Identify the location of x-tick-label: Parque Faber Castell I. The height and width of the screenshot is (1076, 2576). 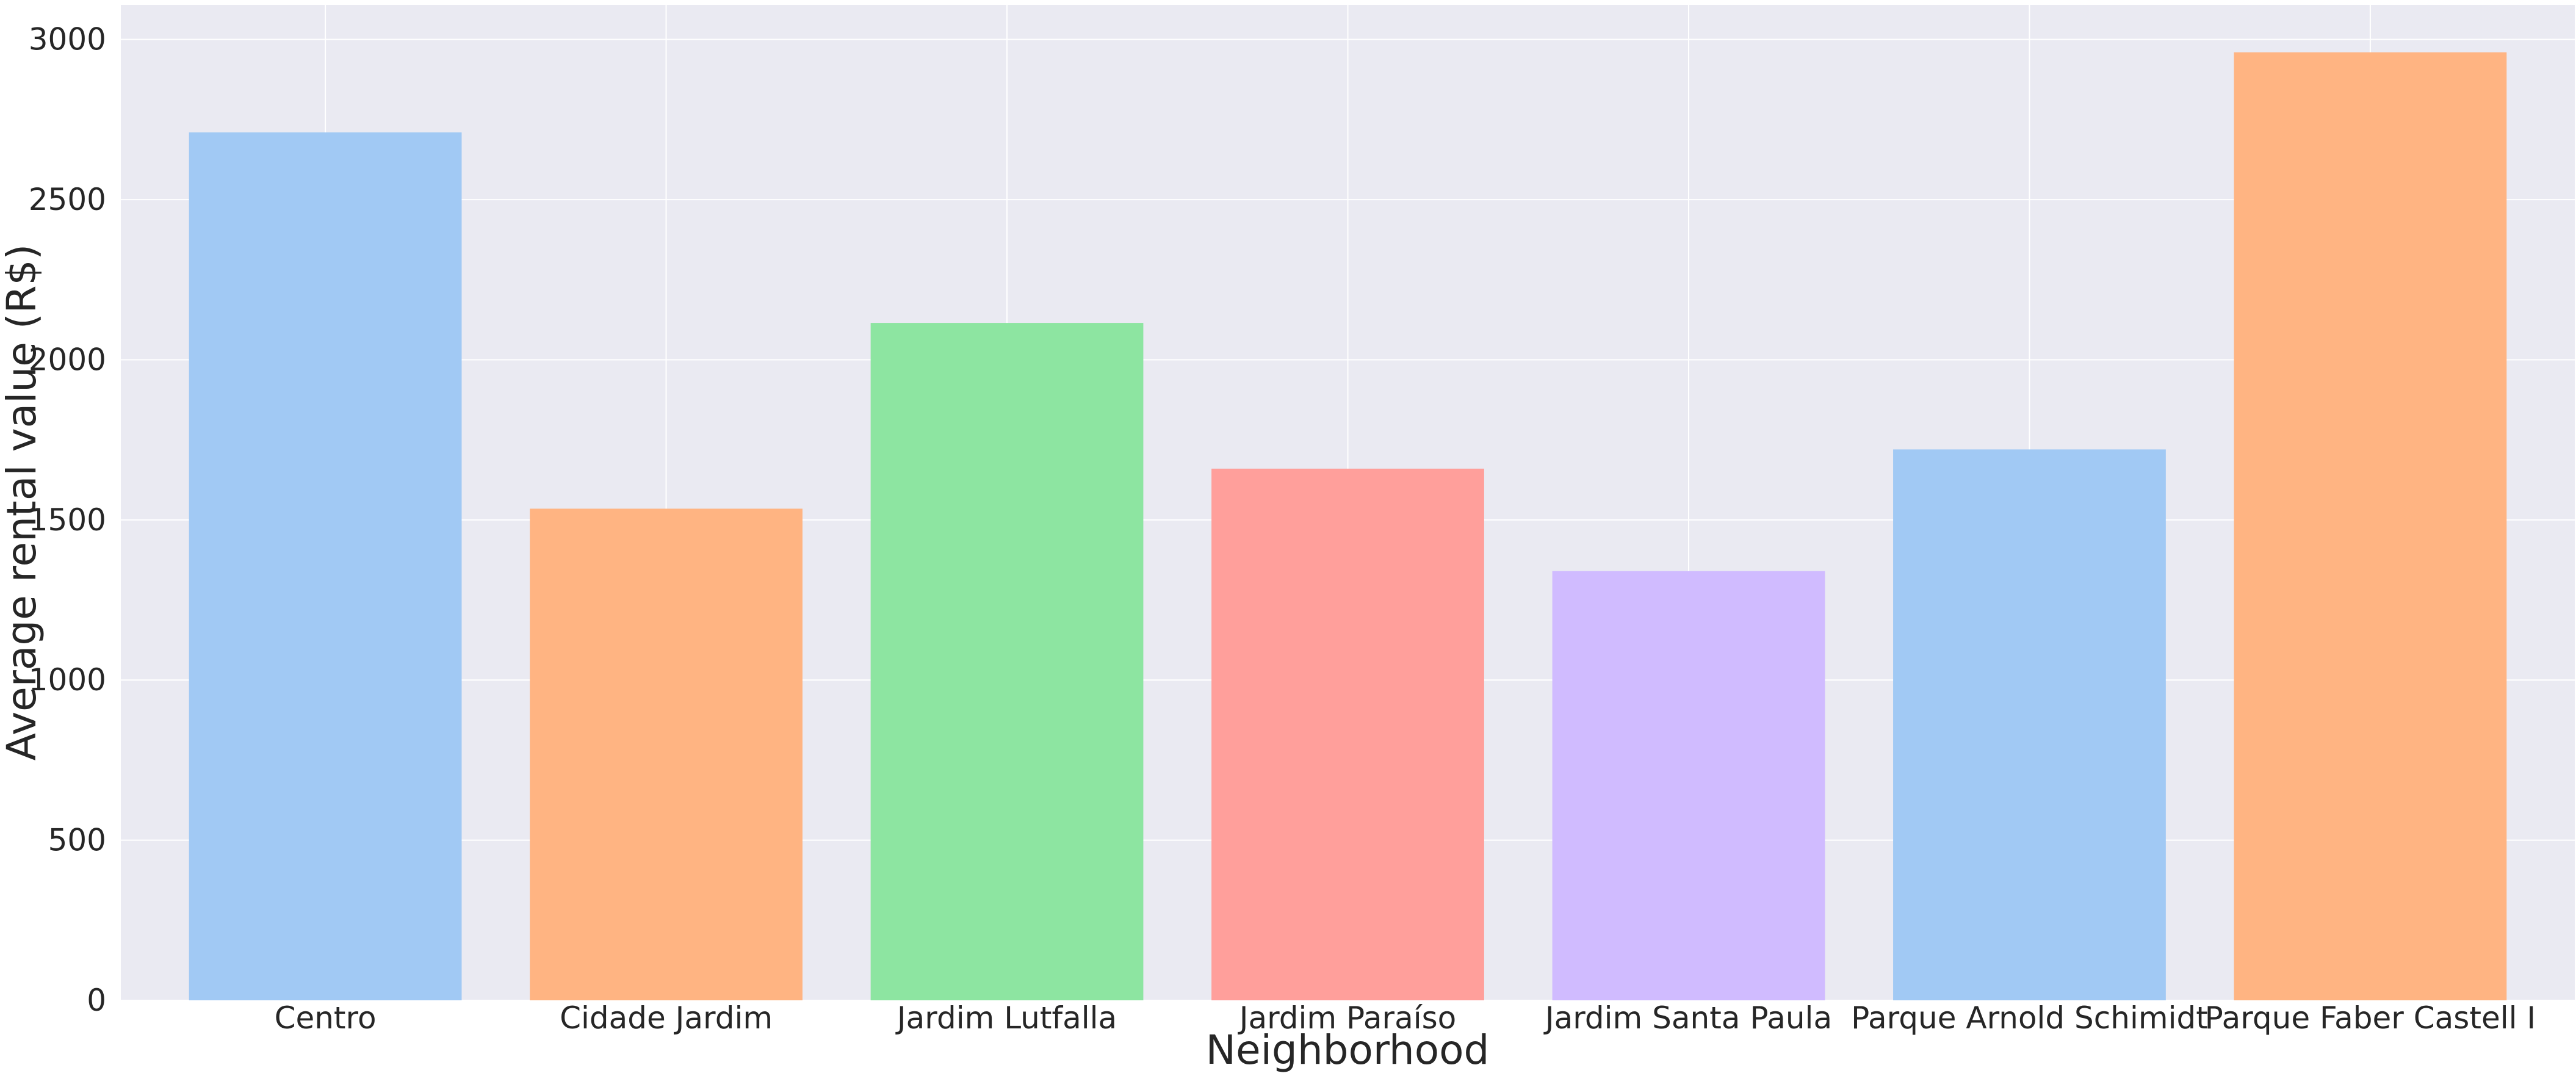
(2370, 1018).